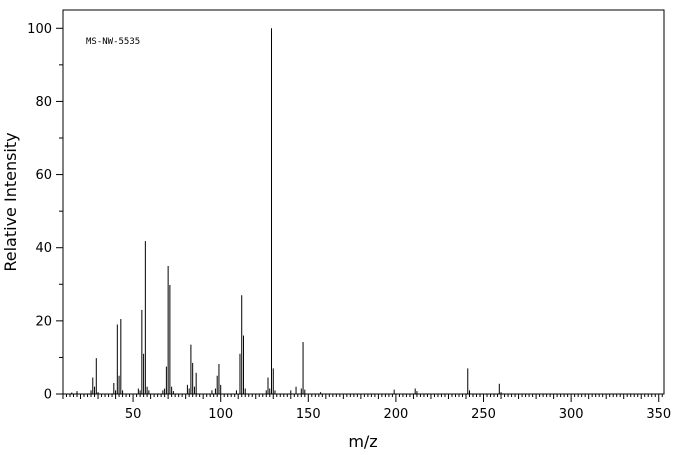 The height and width of the screenshot is (455, 676). What do you see at coordinates (43, 102) in the screenshot?
I see `y-tick-label-80: 80` at bounding box center [43, 102].